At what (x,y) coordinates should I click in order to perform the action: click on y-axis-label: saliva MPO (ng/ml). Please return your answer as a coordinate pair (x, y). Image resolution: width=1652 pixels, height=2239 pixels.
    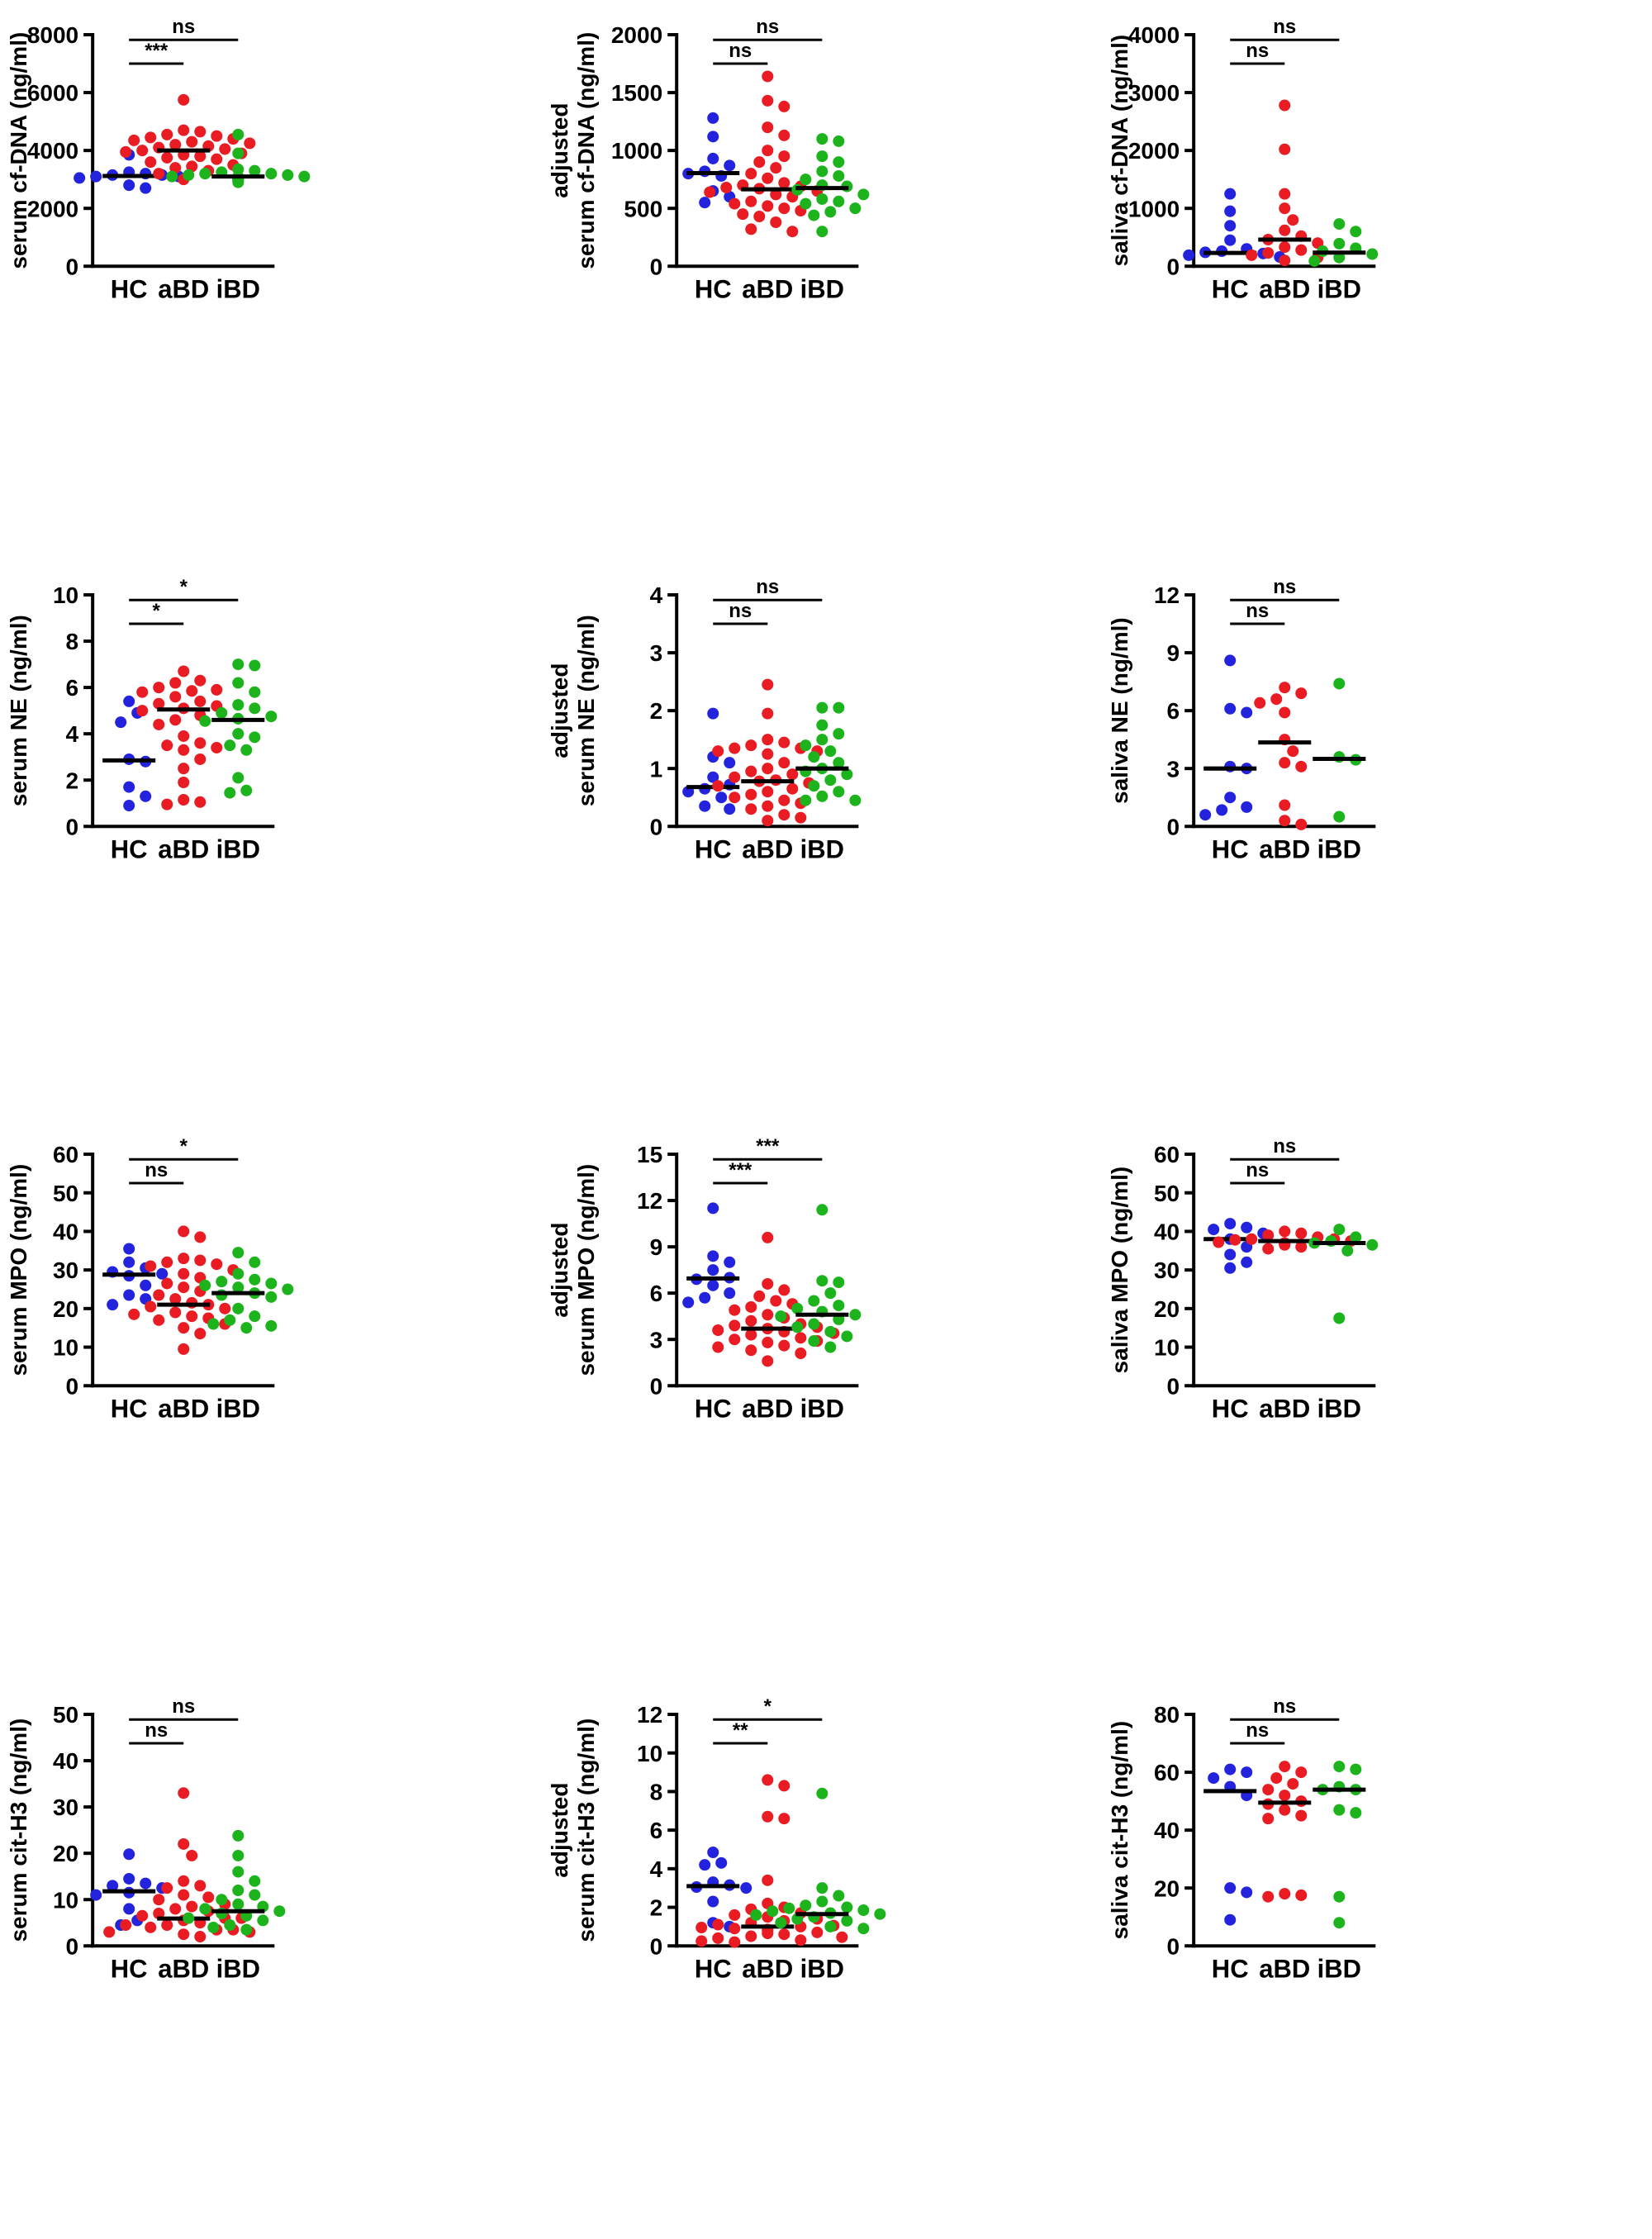
    Looking at the image, I should click on (1119, 1270).